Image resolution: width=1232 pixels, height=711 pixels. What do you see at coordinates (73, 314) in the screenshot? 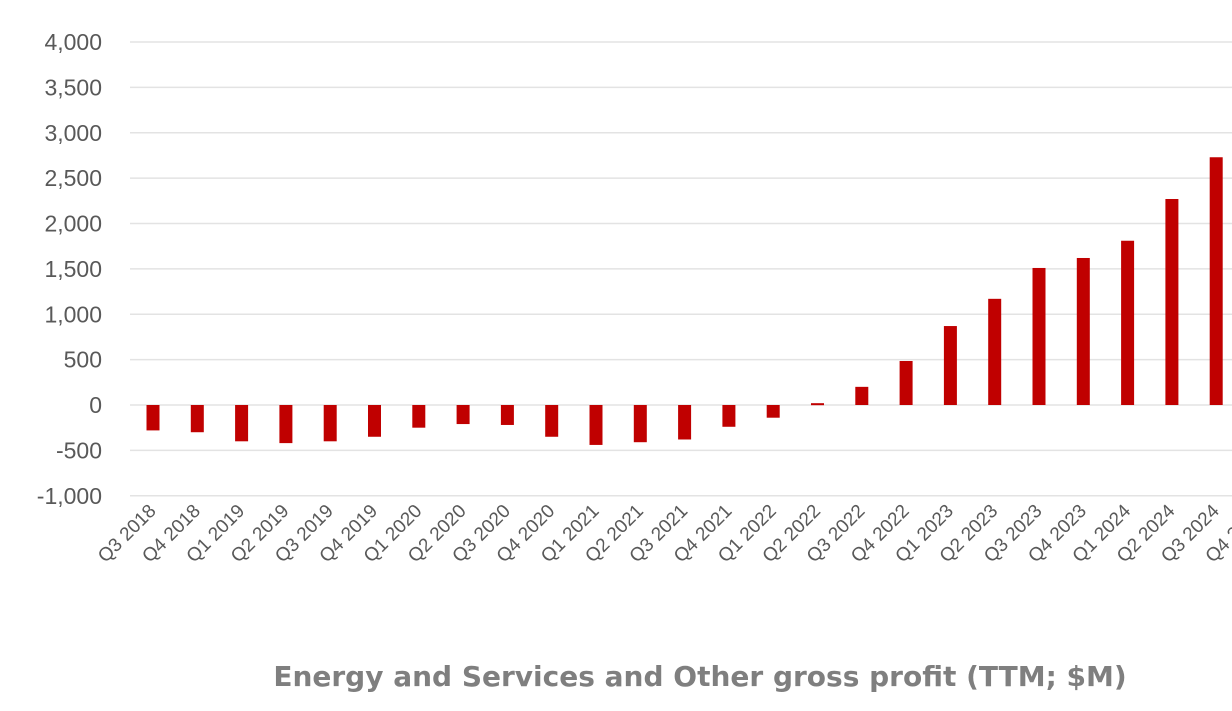
I see `y-tick-label: 1,000` at bounding box center [73, 314].